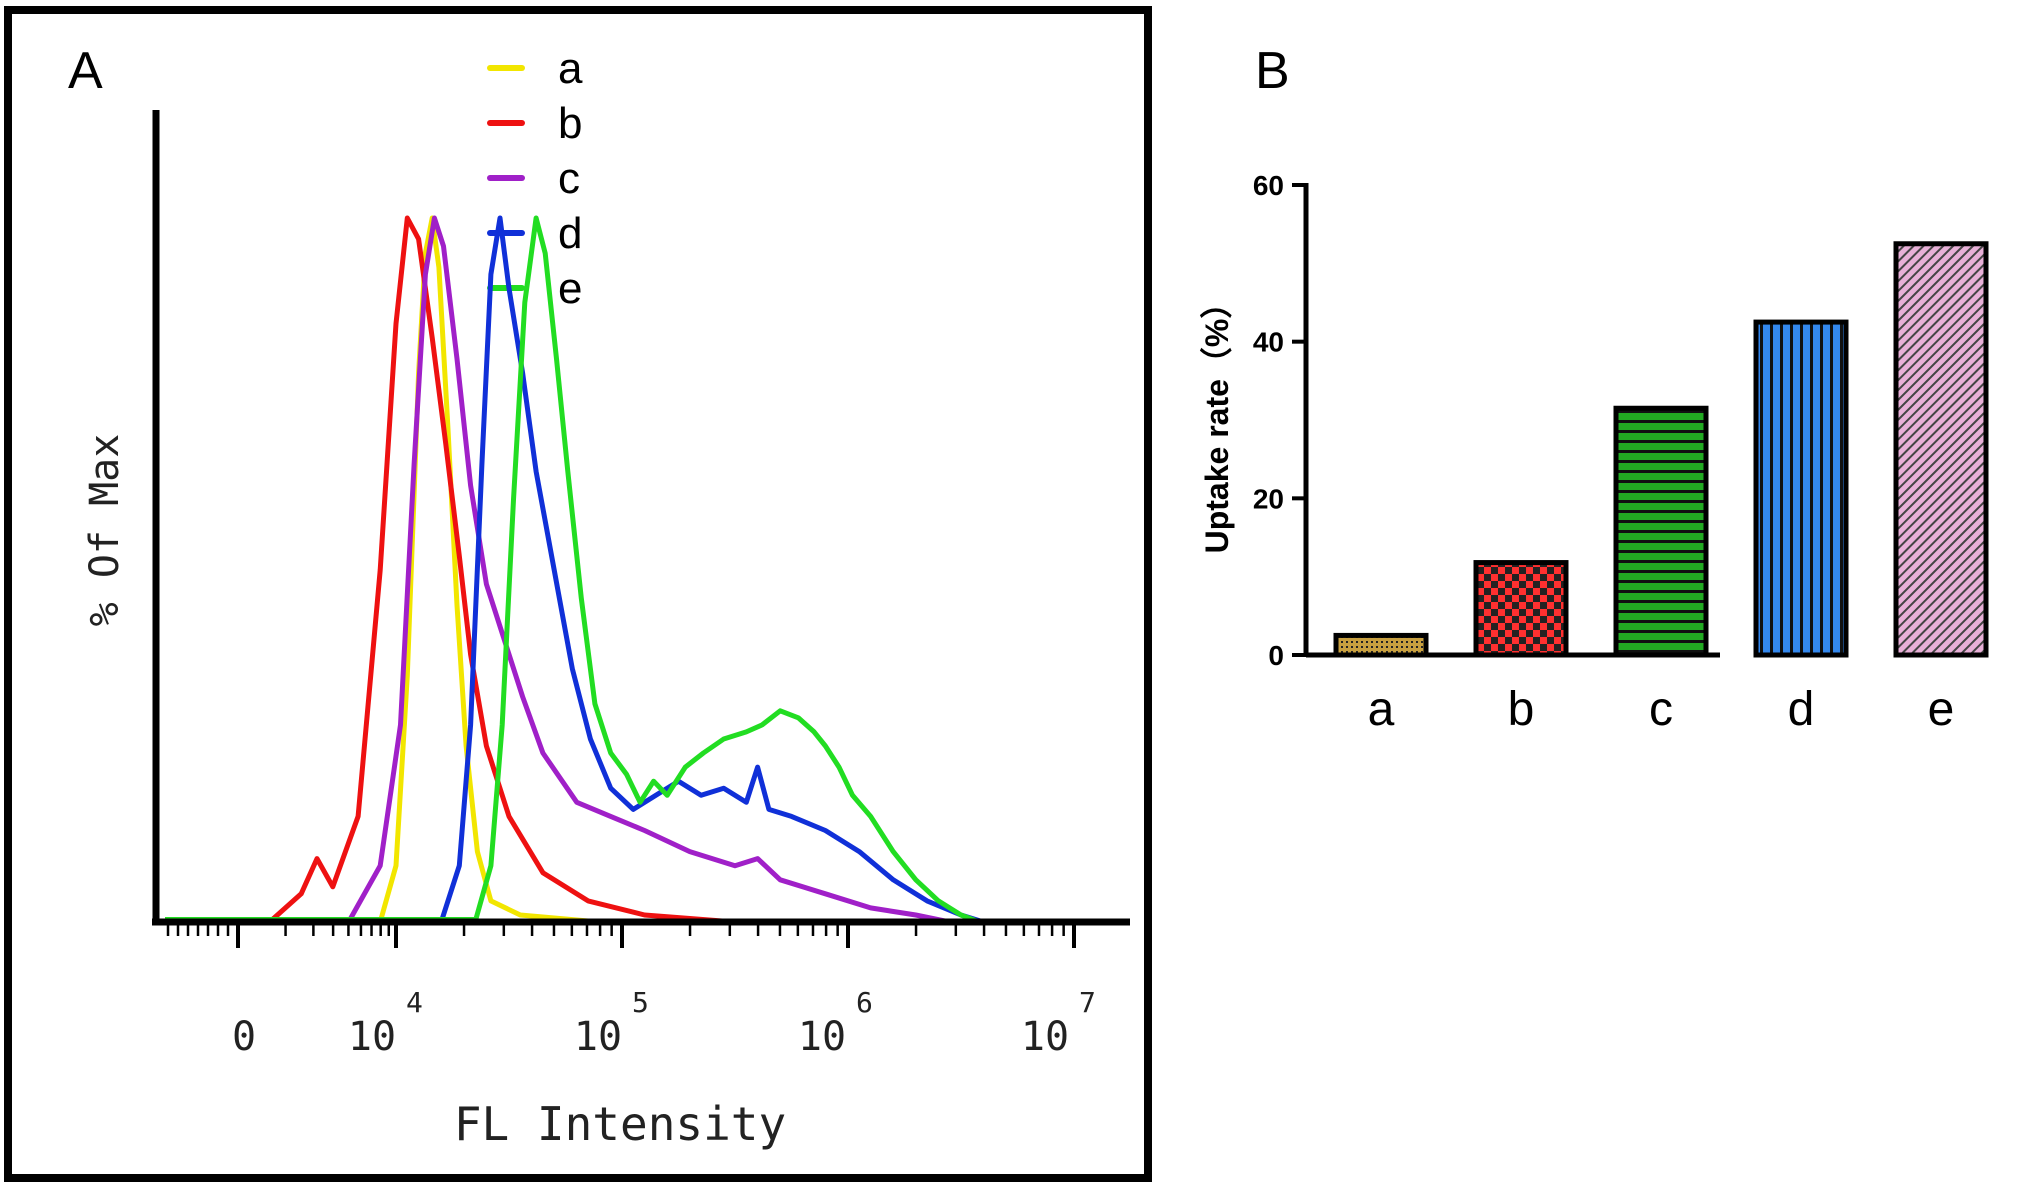 This screenshot has height=1190, width=2027. What do you see at coordinates (570, 233) in the screenshot?
I see `legend-label-d: d` at bounding box center [570, 233].